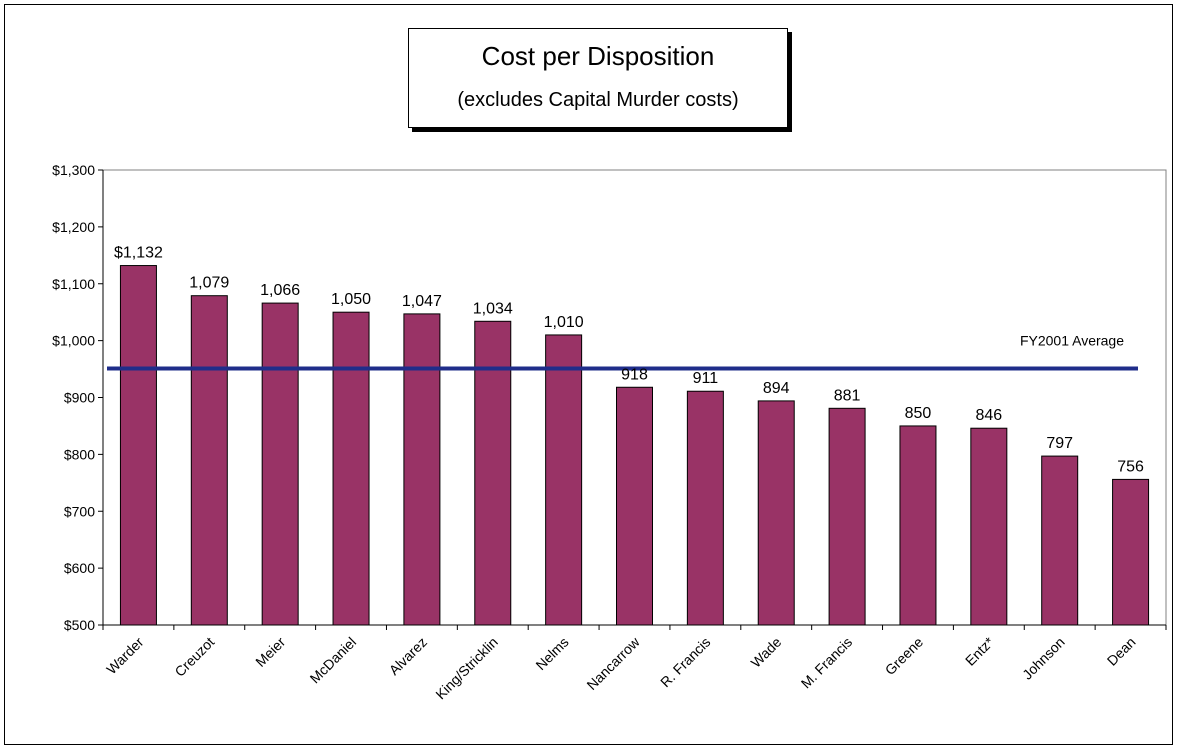  I want to click on average-line-label: FY2001 Average, so click(1072, 340).